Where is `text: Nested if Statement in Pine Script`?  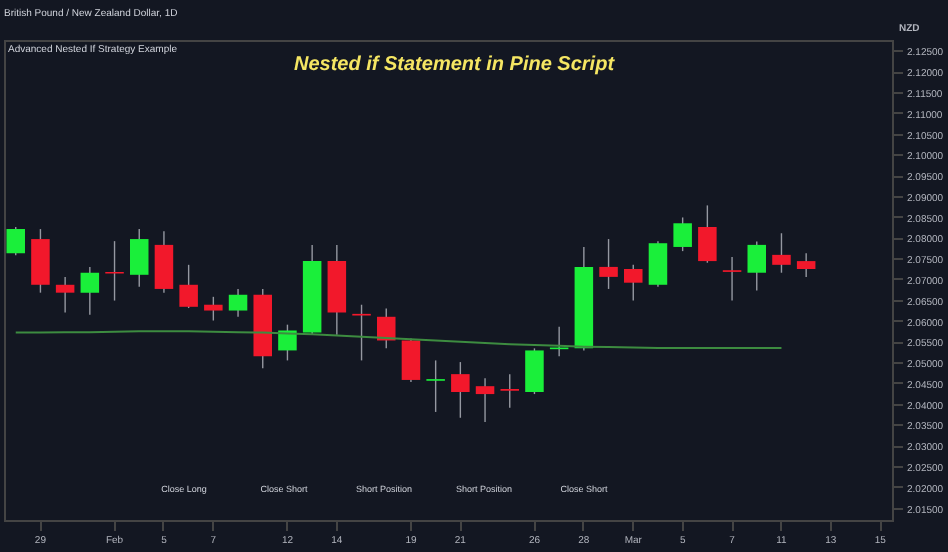
text: Nested if Statement in Pine Script is located at coordinates (454, 65).